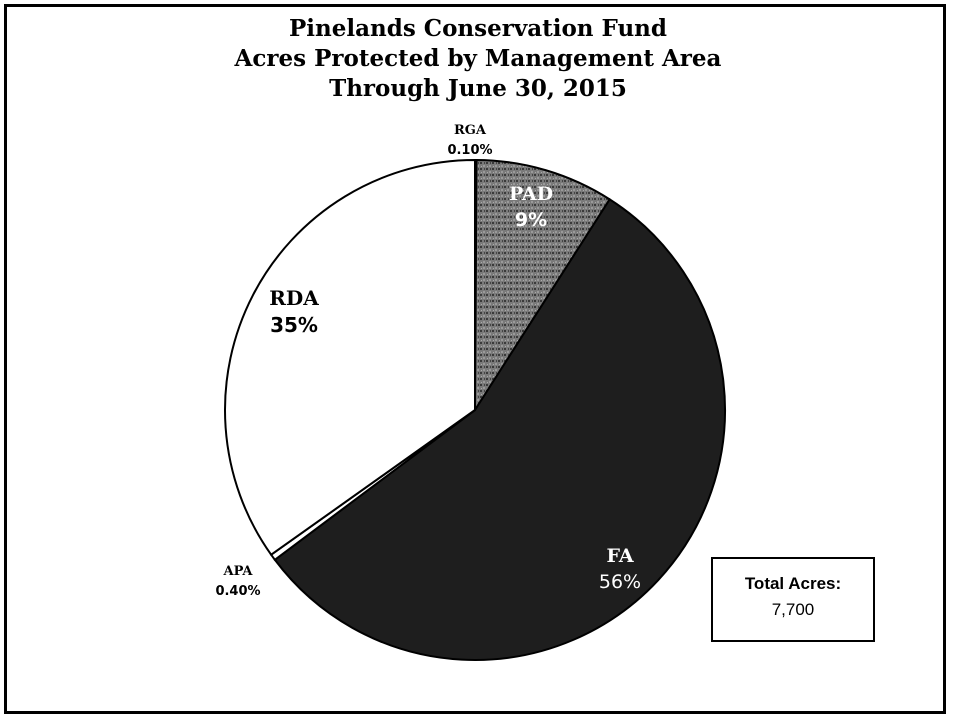 The image size is (956, 724). What do you see at coordinates (531, 220) in the screenshot?
I see `slice-percent-pad: 9%` at bounding box center [531, 220].